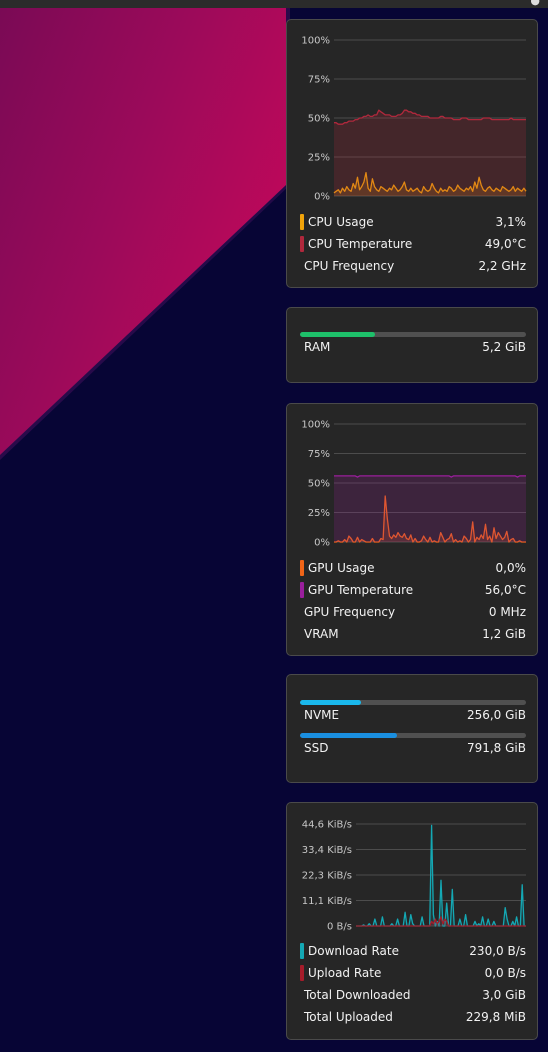  I want to click on total-downloaded-label: Total Downloaded, so click(357, 995).